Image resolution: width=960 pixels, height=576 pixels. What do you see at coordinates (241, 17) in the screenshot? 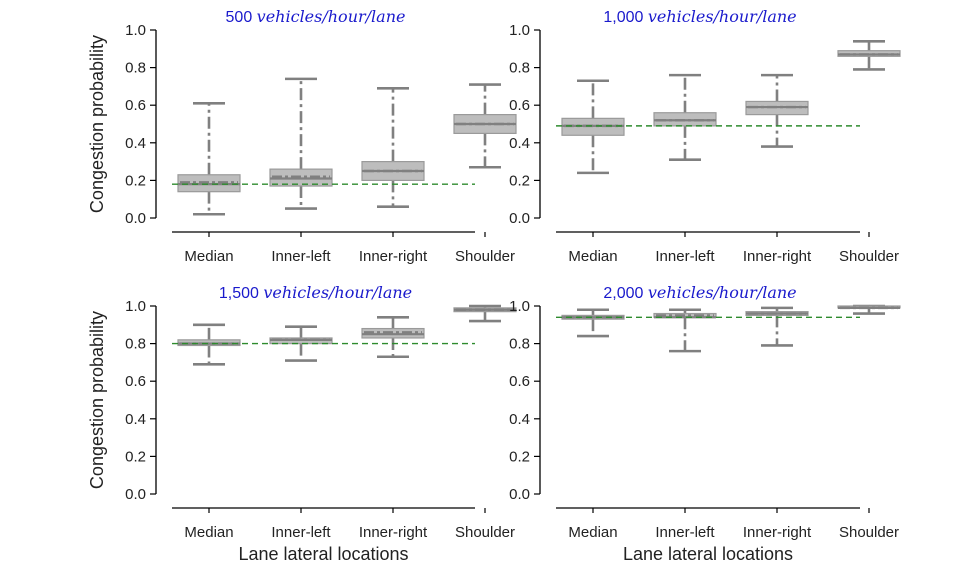
I see `title-number: 500` at bounding box center [241, 17].